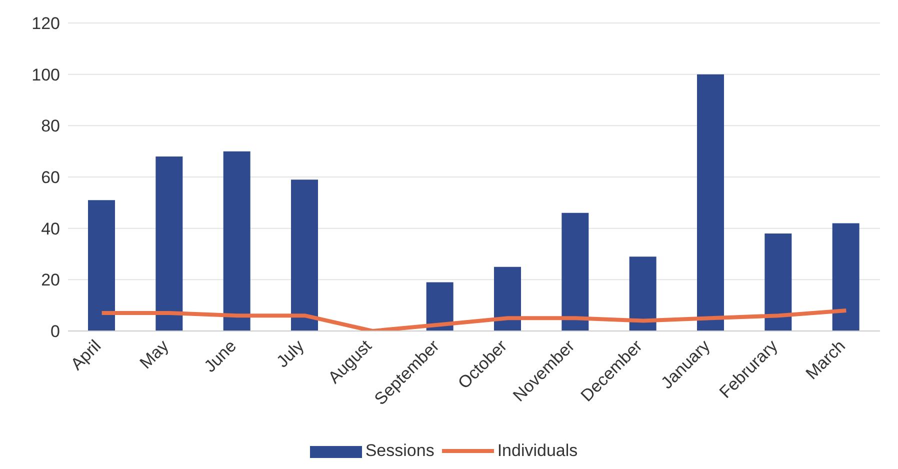 Image resolution: width=898 pixels, height=469 pixels. What do you see at coordinates (290, 354) in the screenshot?
I see `x-tick-label: July` at bounding box center [290, 354].